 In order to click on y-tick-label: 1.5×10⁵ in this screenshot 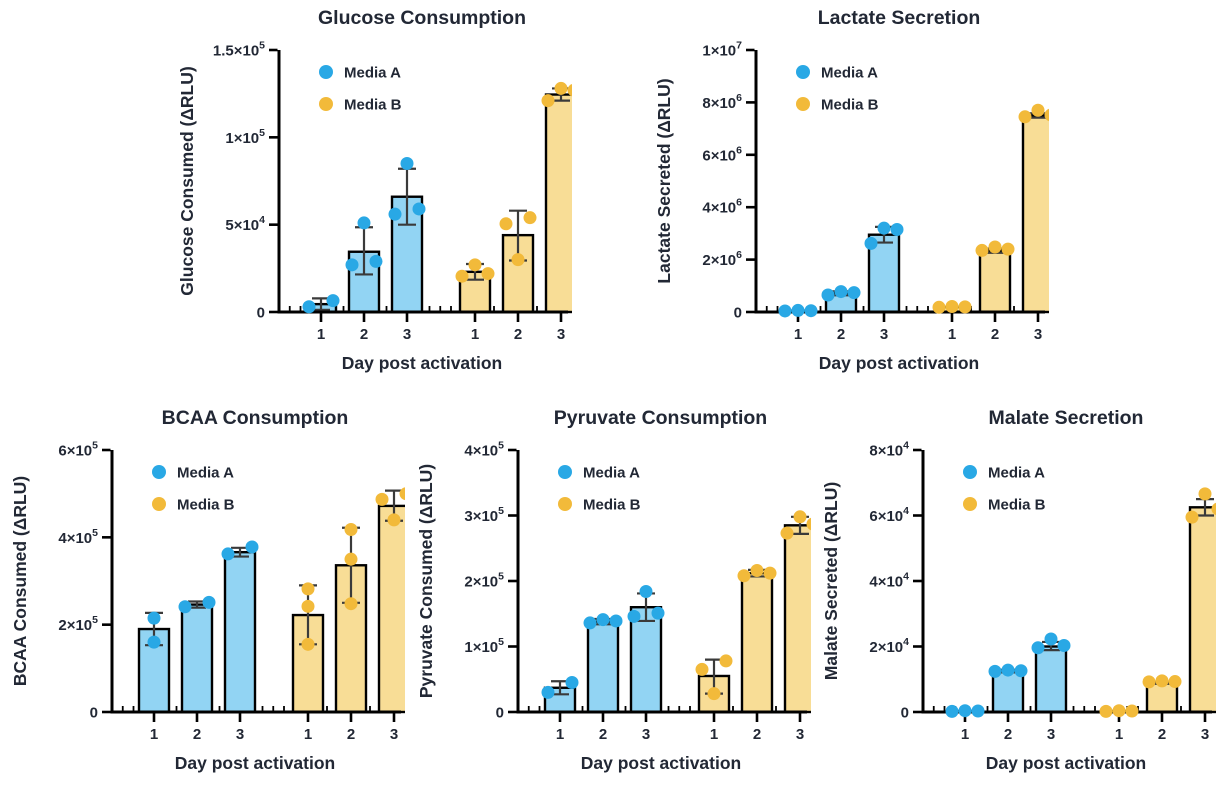, I will do `click(239, 50)`.